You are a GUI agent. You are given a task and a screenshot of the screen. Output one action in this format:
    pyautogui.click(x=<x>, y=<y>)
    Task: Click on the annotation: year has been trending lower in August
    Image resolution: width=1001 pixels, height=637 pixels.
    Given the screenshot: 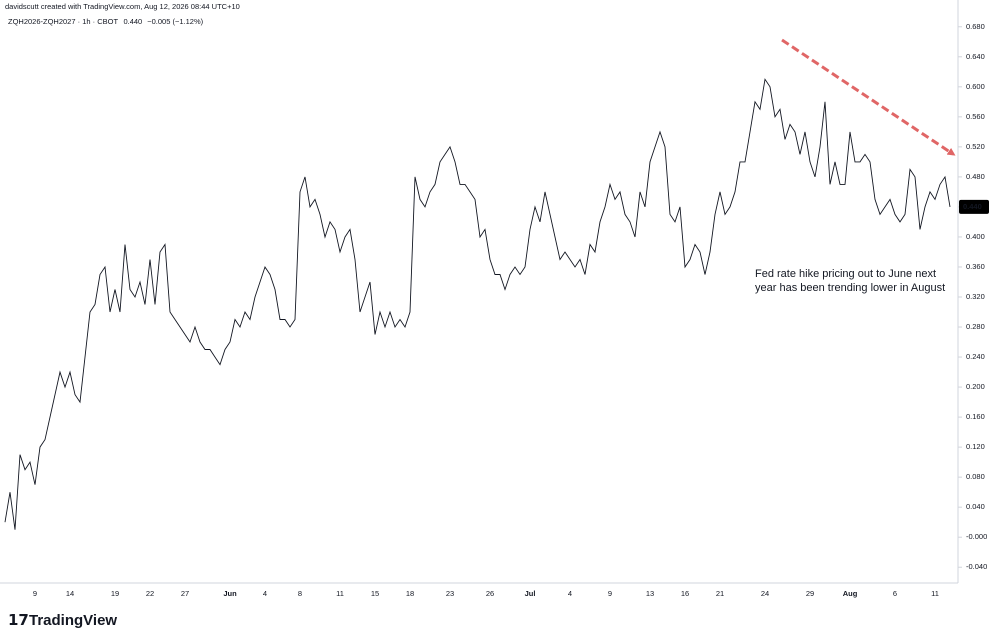 What is the action you would take?
    pyautogui.click(x=850, y=288)
    